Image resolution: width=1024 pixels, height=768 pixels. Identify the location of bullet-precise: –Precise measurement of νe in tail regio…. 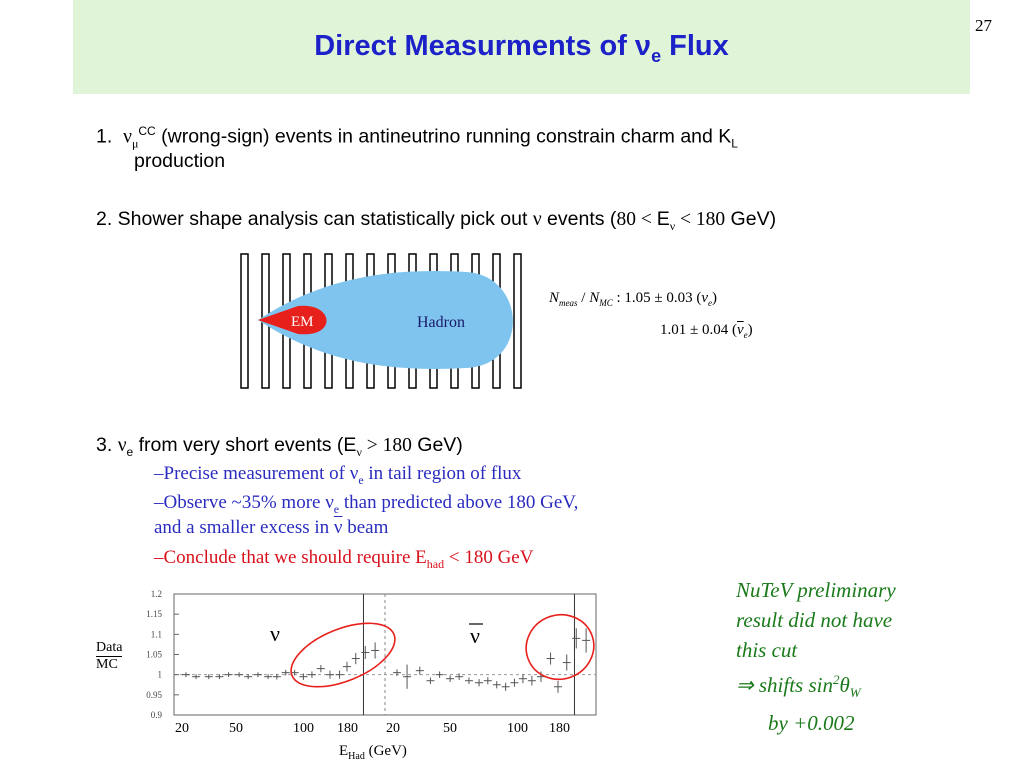
(338, 475).